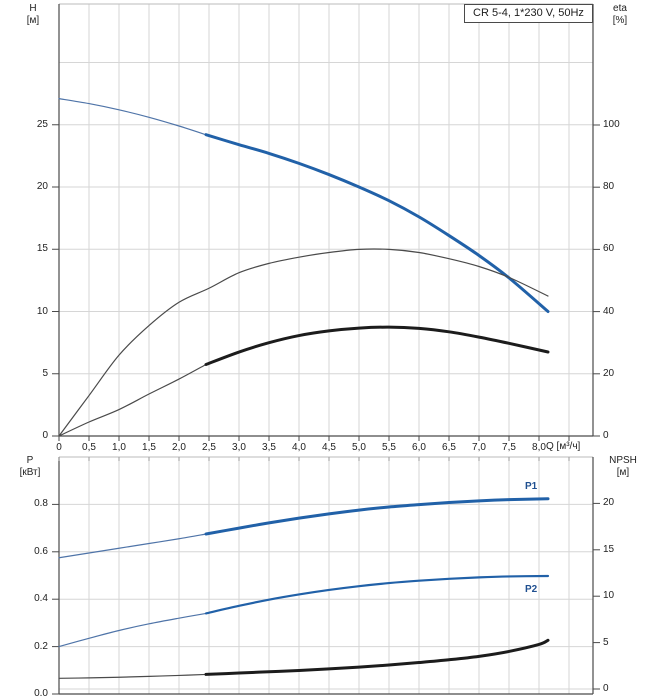 The image size is (658, 700). What do you see at coordinates (41, 599) in the screenshot?
I see `bottom-left-tick-label: 0.4` at bounding box center [41, 599].